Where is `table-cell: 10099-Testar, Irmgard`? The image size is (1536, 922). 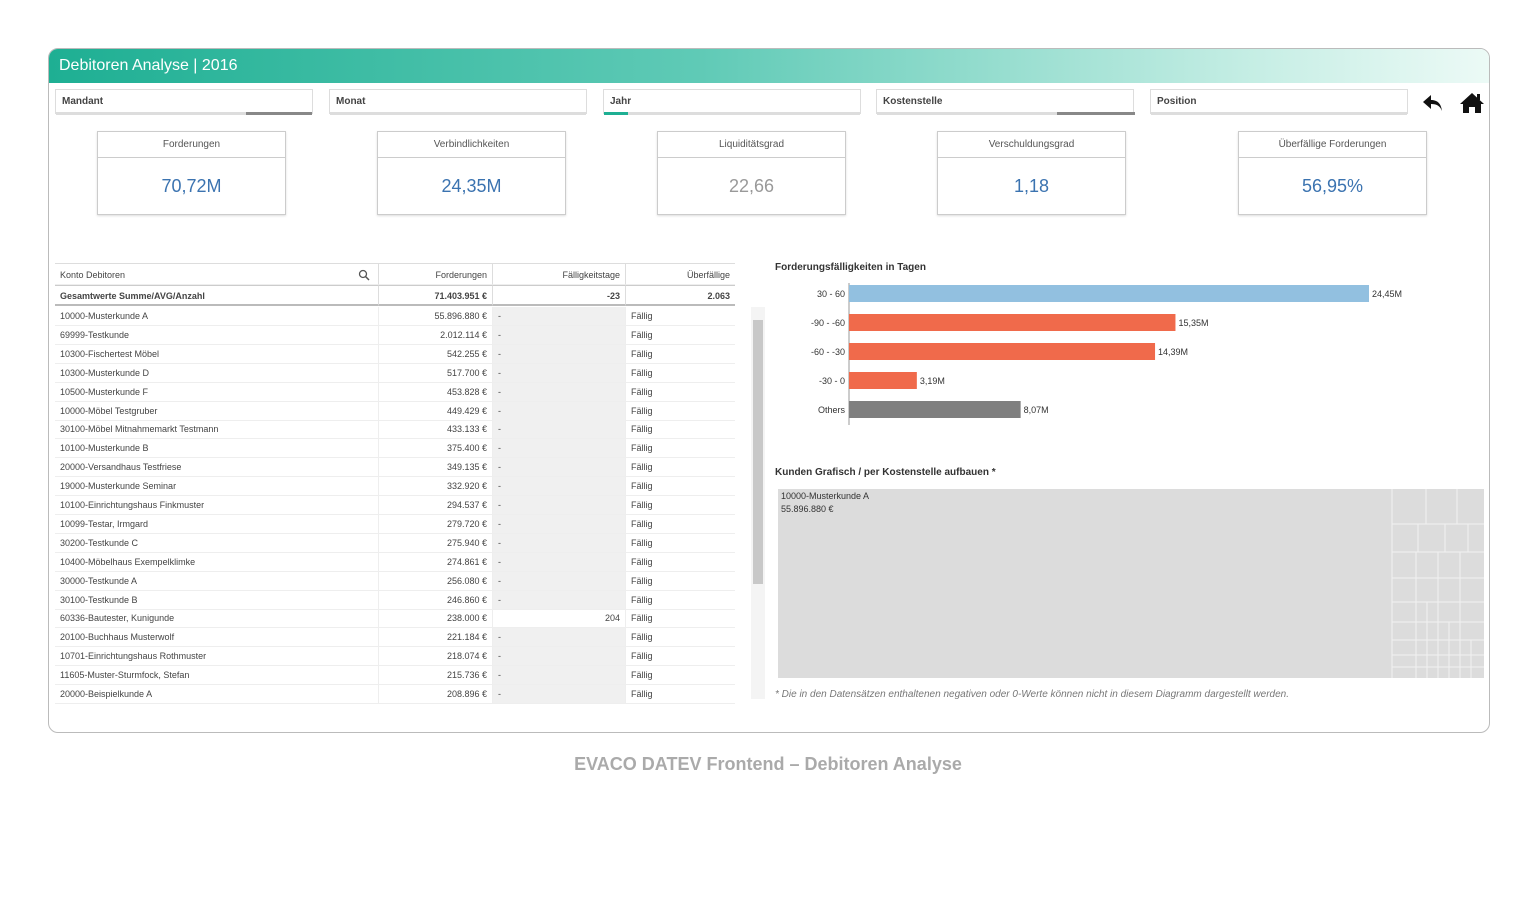
table-cell: 10099-Testar, Irmgard is located at coordinates (216, 524).